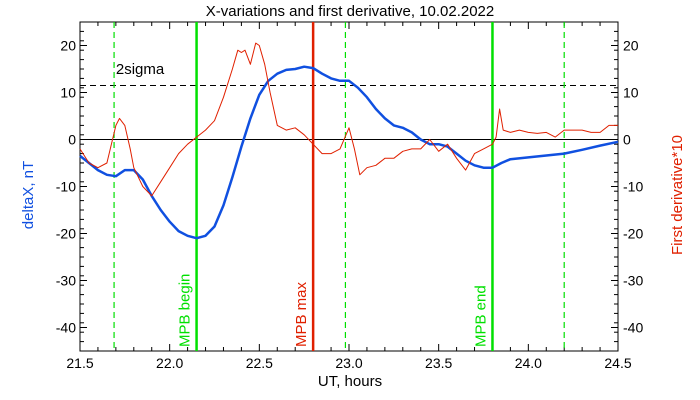 This screenshot has height=400, width=700. Describe the element at coordinates (72, 140) in the screenshot. I see `y-tick-label-left: 0` at that location.